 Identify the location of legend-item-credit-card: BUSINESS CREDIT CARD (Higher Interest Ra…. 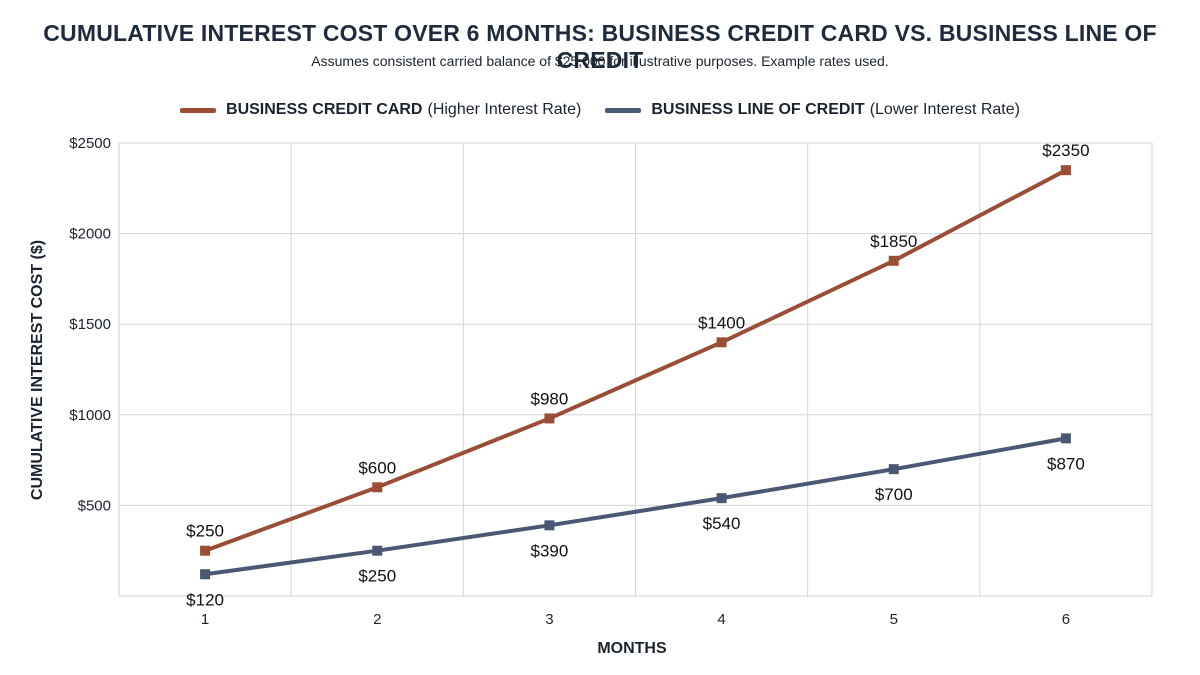
(380, 110).